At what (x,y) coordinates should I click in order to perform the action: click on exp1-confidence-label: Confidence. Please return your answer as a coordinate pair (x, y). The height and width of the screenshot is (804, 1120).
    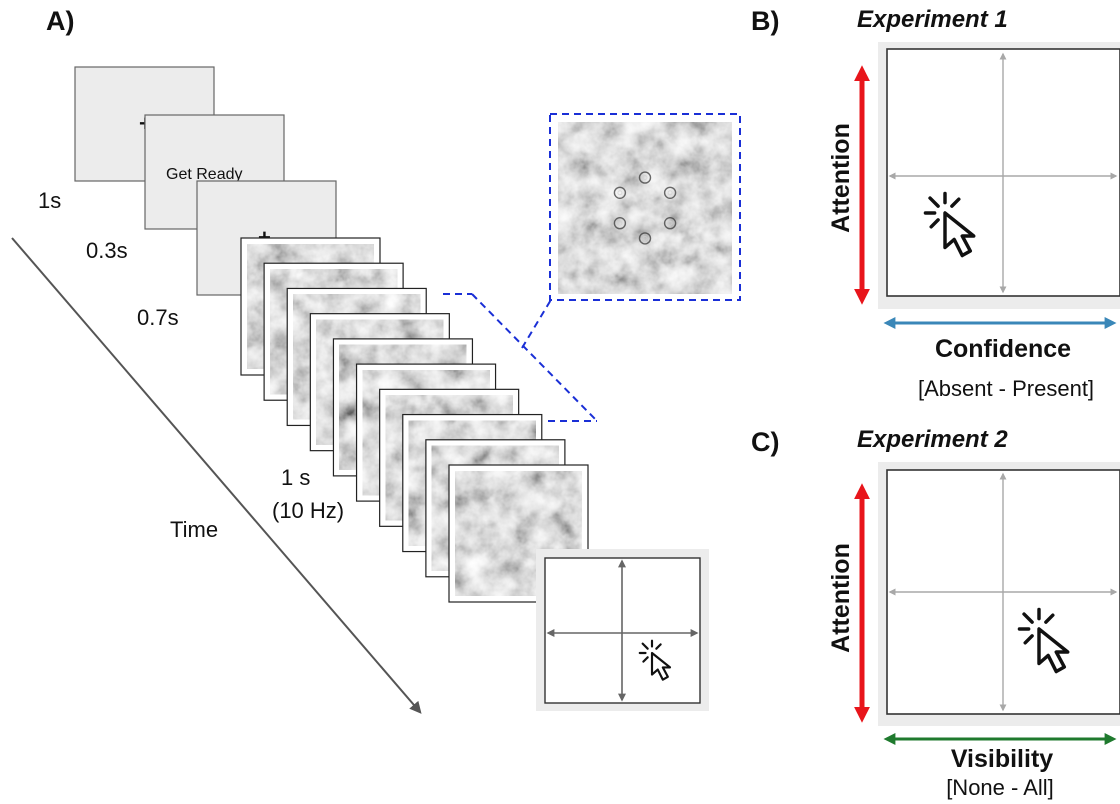
    Looking at the image, I should click on (1003, 349).